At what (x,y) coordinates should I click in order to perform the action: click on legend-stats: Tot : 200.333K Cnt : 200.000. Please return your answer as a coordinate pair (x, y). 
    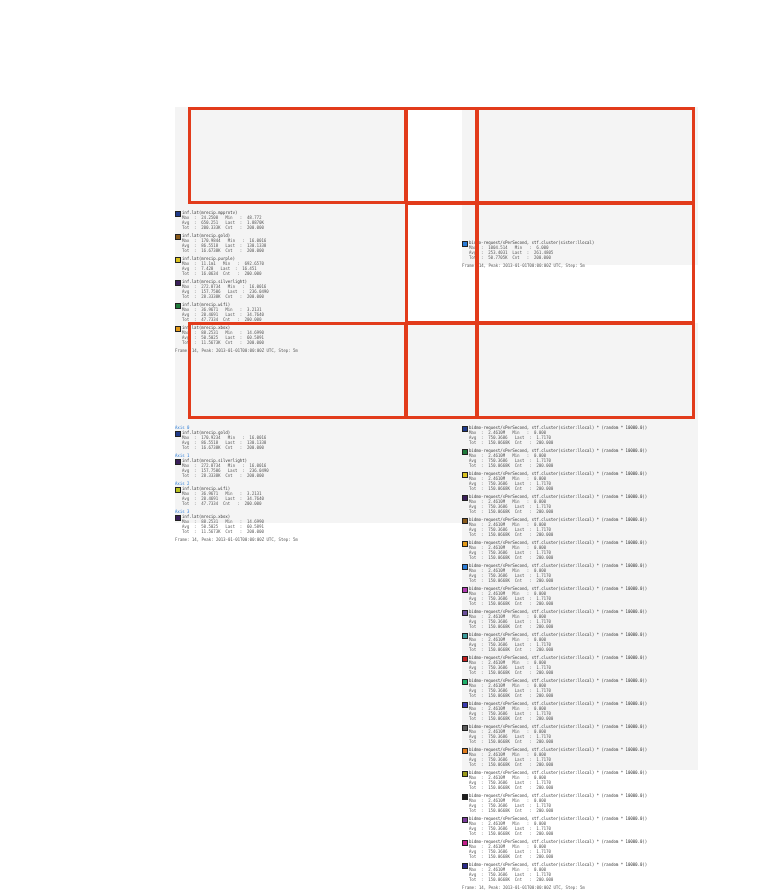
    Looking at the image, I should click on (223, 227).